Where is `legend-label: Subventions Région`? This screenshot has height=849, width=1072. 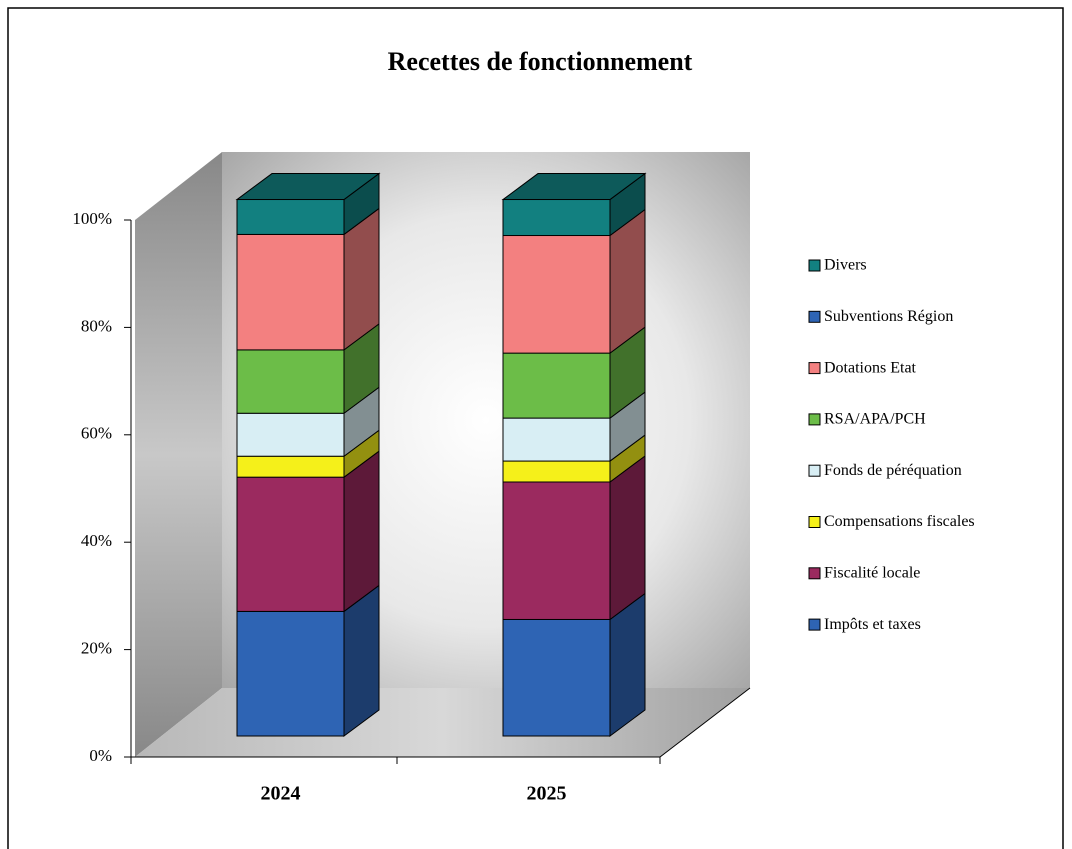
legend-label: Subventions Région is located at coordinates (888, 316).